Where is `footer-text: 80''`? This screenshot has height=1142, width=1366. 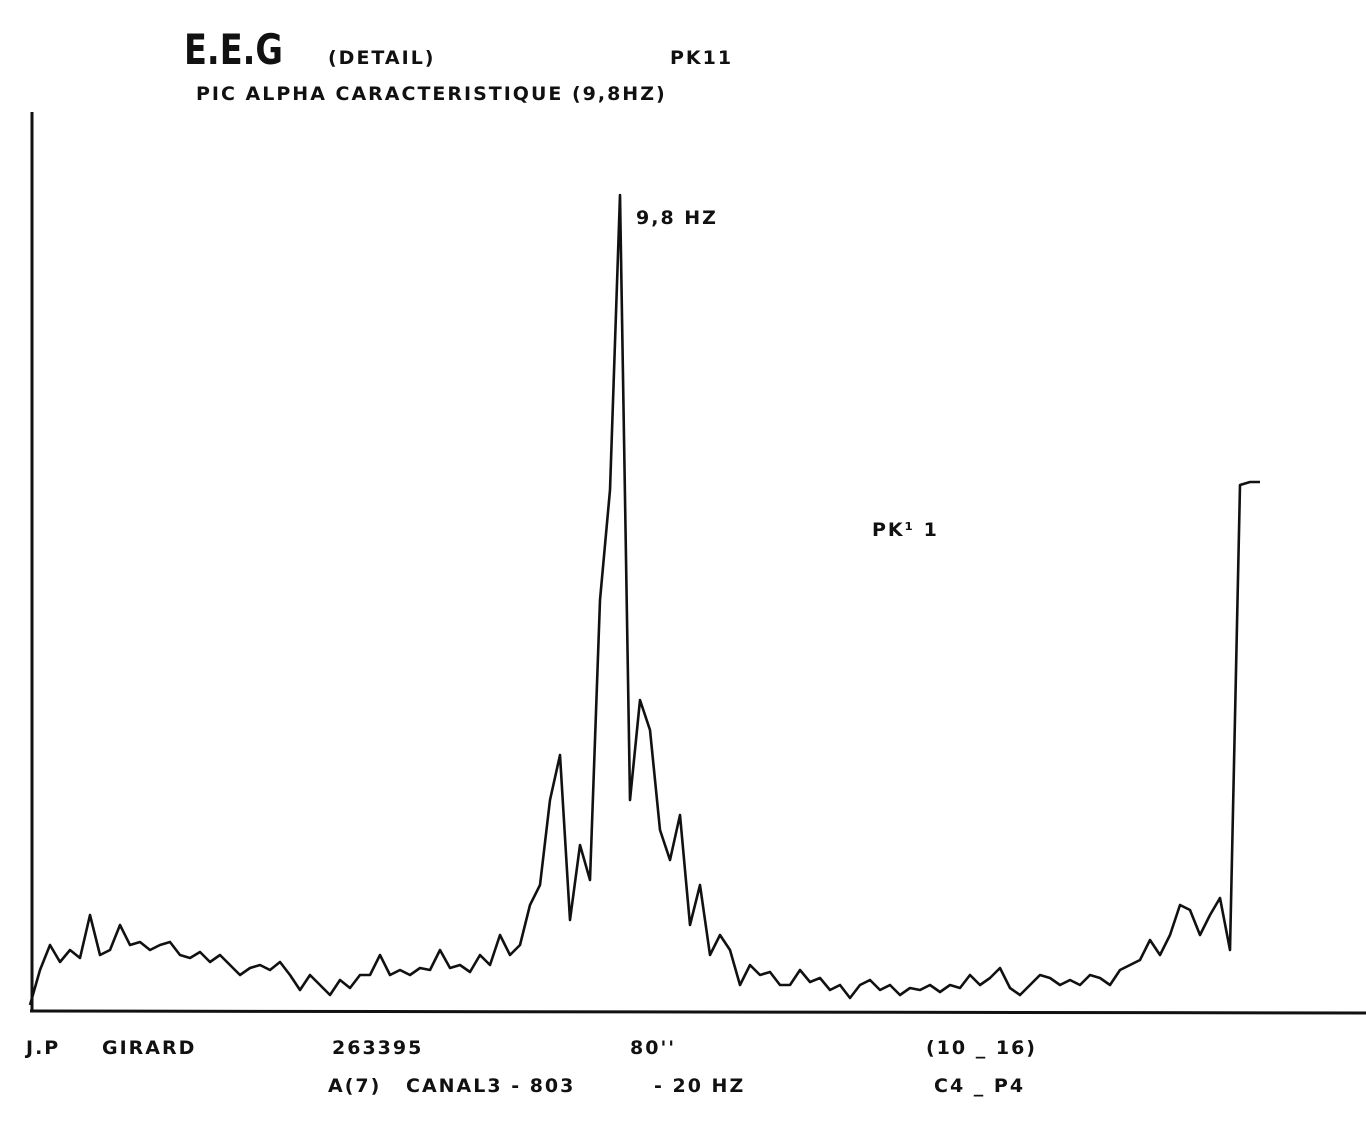
footer-text: 80'' is located at coordinates (653, 1048).